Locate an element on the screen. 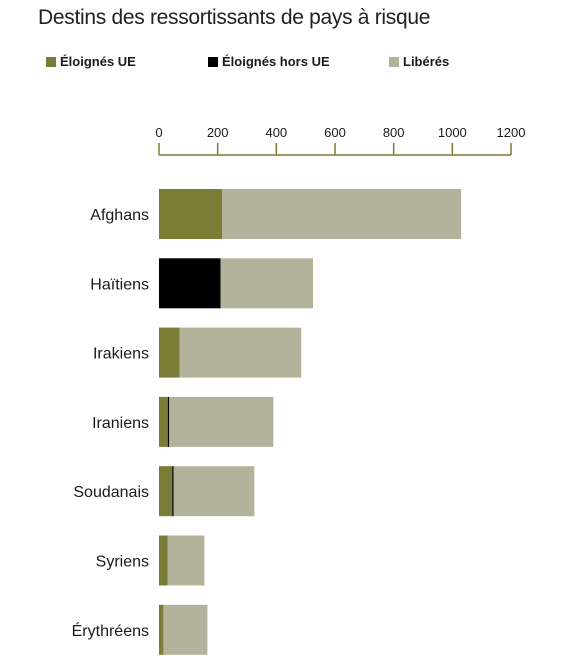 This screenshot has height=670, width=580. chart-legend: Éloignés UE Éloignés hors UE Libérés is located at coordinates (290, 64).